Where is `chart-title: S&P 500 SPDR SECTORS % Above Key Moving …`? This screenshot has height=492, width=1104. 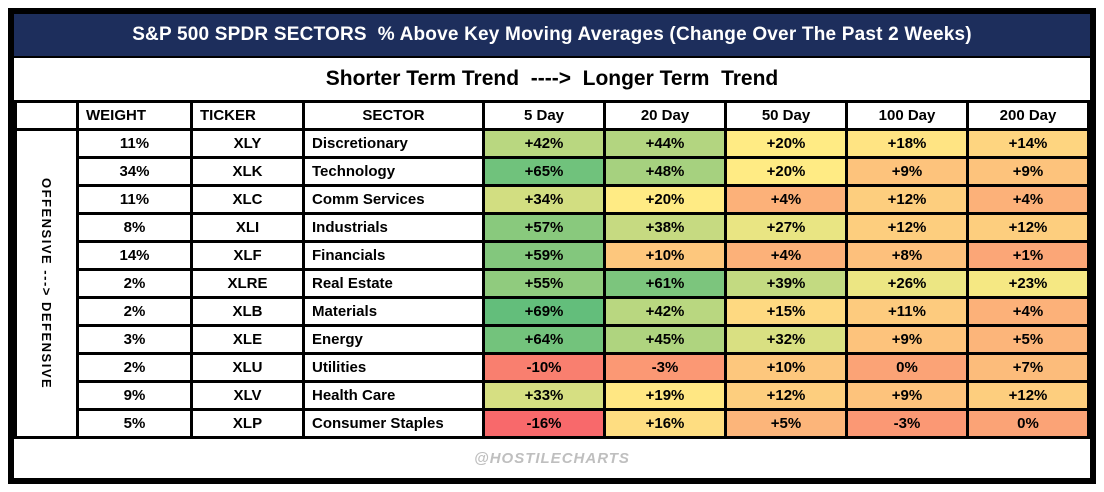
chart-title: S&P 500 SPDR SECTORS % Above Key Moving … is located at coordinates (552, 34).